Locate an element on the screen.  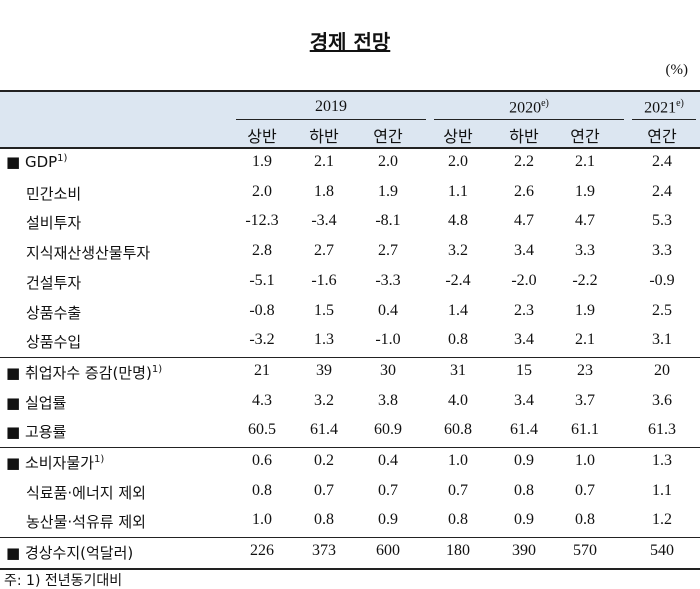
cell-value: 3.6 is located at coordinates (662, 400).